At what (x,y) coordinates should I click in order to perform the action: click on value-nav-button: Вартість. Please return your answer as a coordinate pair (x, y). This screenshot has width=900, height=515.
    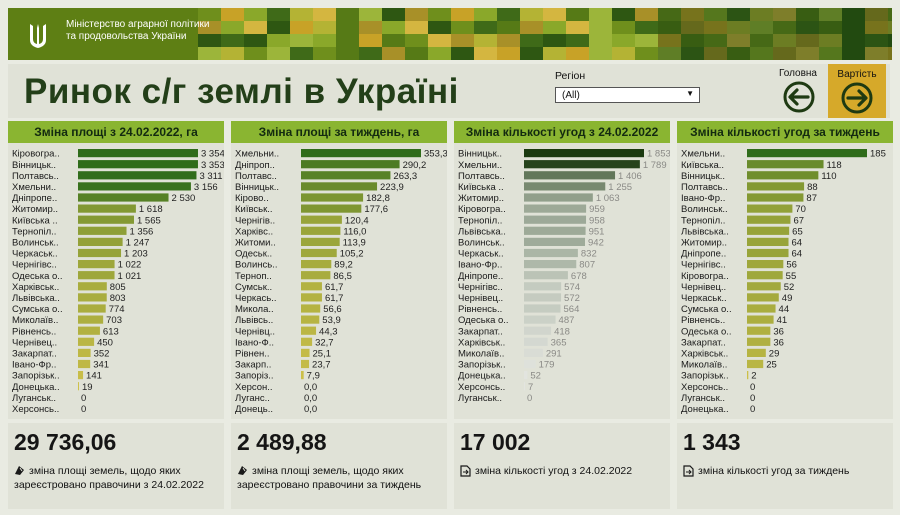
    Looking at the image, I should click on (857, 91).